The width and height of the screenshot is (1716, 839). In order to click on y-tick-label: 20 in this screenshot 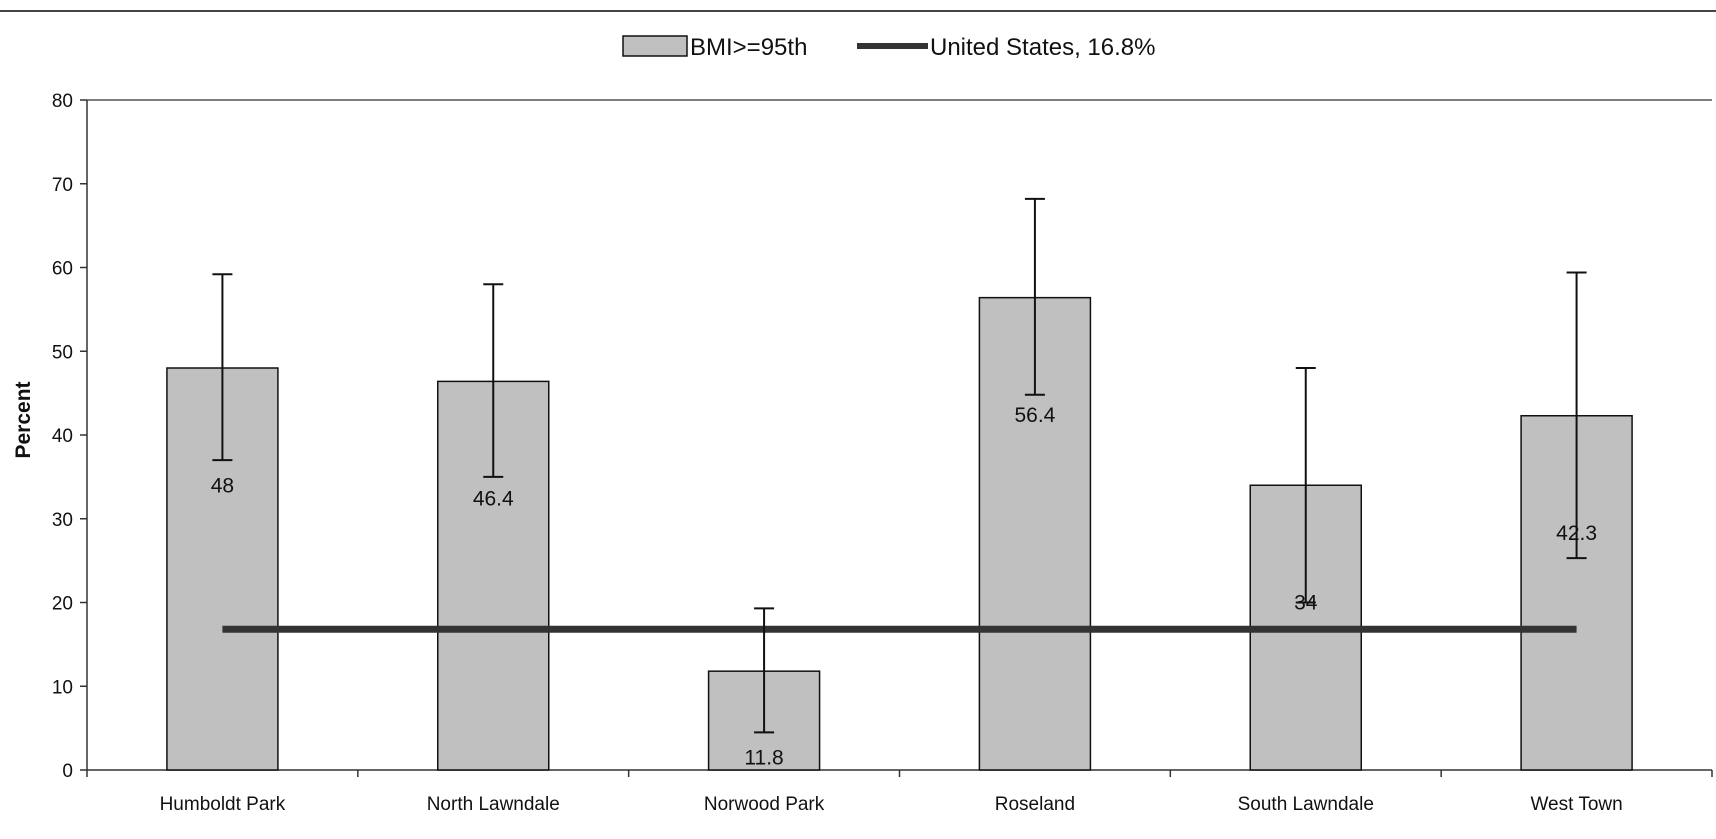, I will do `click(62, 604)`.